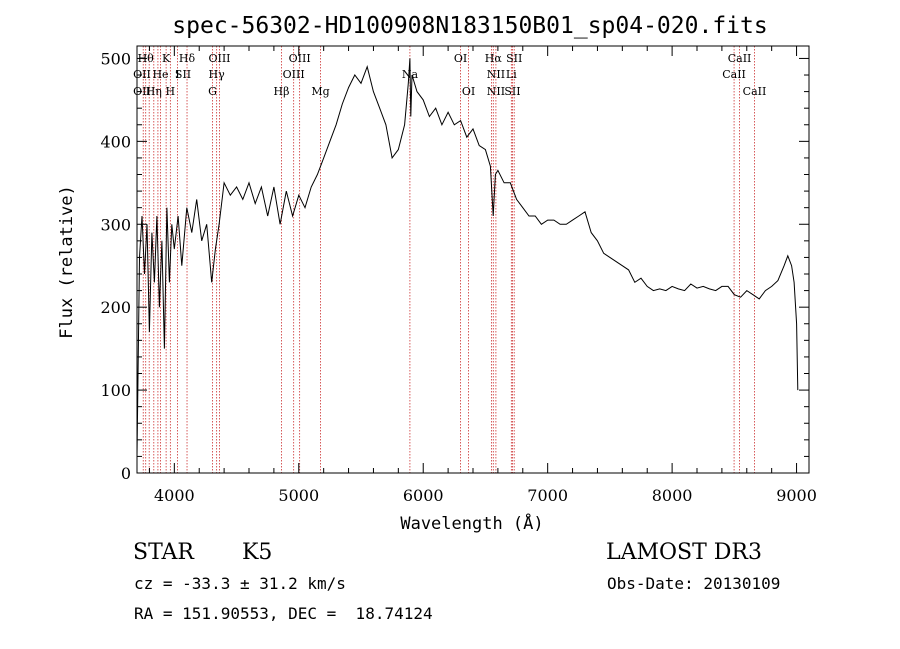 This screenshot has width=900, height=649. I want to click on spectral-line-label: Mg, so click(320, 91).